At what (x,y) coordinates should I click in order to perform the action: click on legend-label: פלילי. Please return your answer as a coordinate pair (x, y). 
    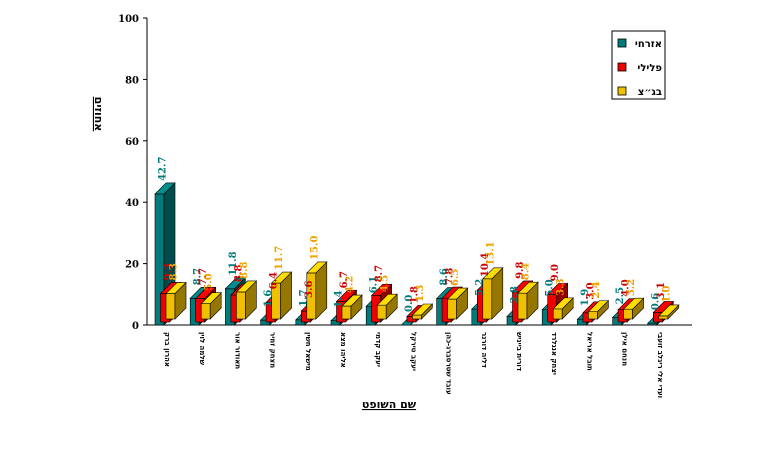
    Looking at the image, I should click on (649, 68).